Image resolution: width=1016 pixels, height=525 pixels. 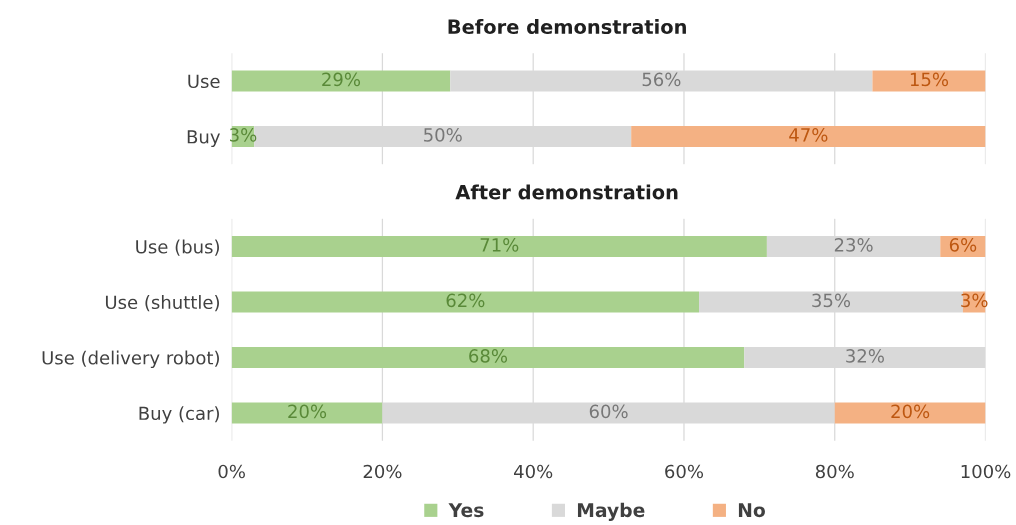 What do you see at coordinates (684, 471) in the screenshot?
I see `x-tick-label: 60%` at bounding box center [684, 471].